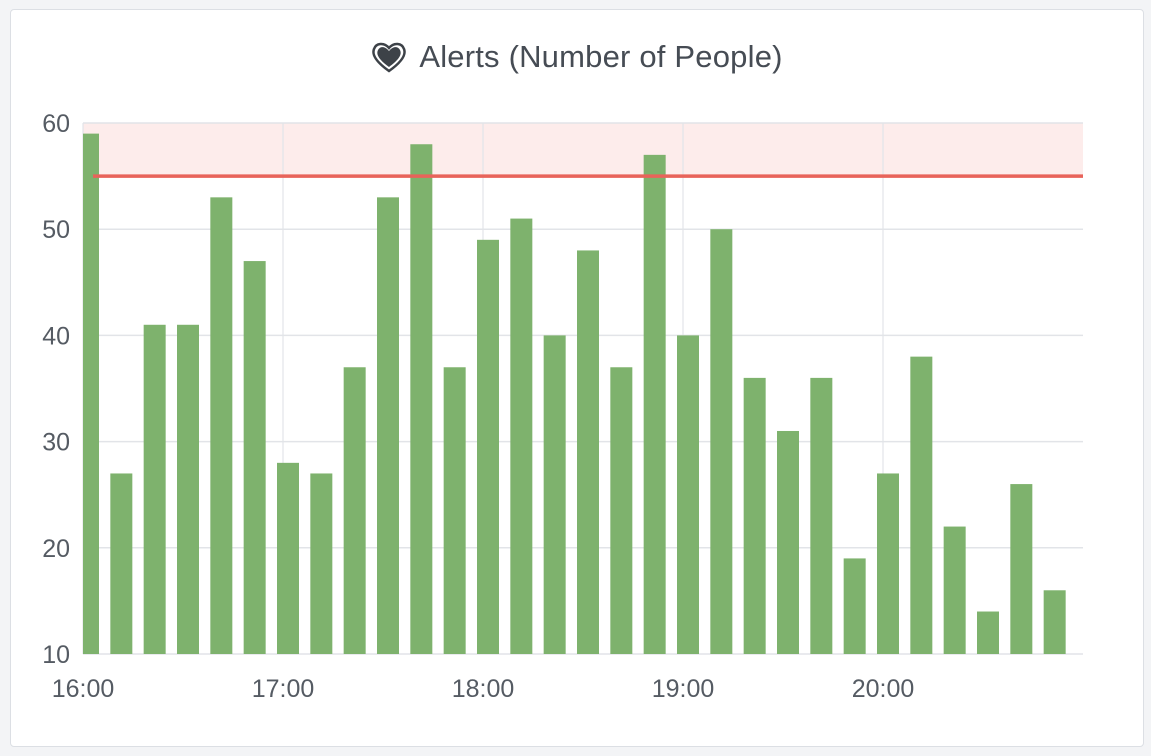 This screenshot has width=1151, height=756. What do you see at coordinates (583, 150) in the screenshot?
I see `threshold-region` at bounding box center [583, 150].